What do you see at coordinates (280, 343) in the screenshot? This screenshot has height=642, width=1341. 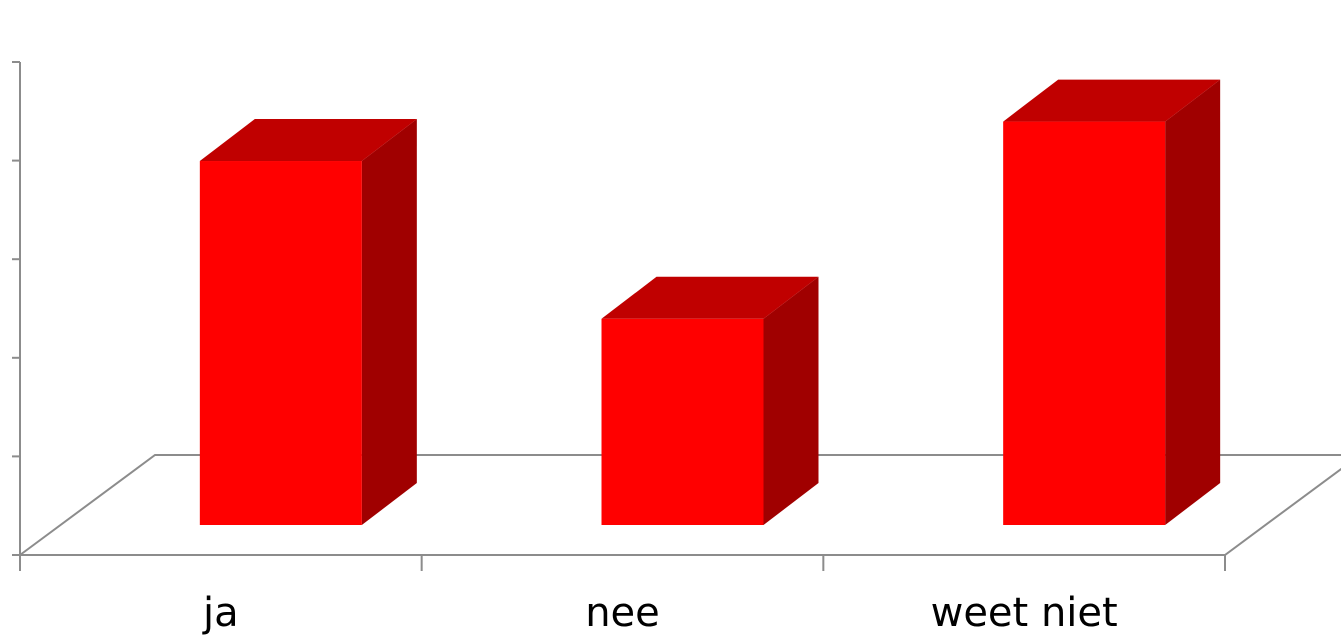 I see `bar-ja` at bounding box center [280, 343].